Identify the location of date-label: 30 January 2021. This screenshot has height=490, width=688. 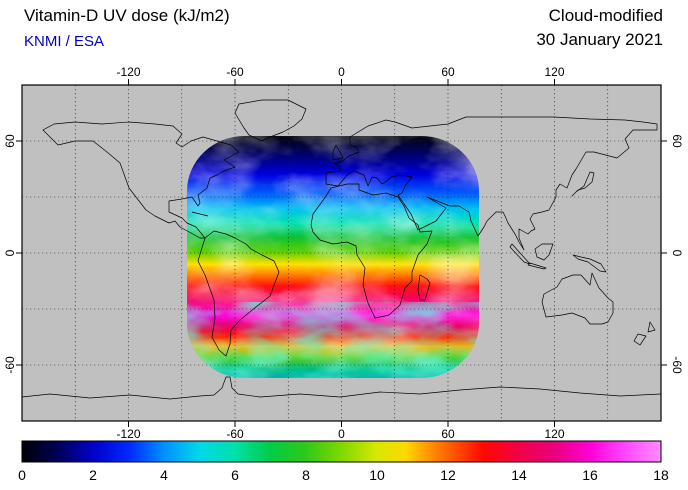
(599, 39).